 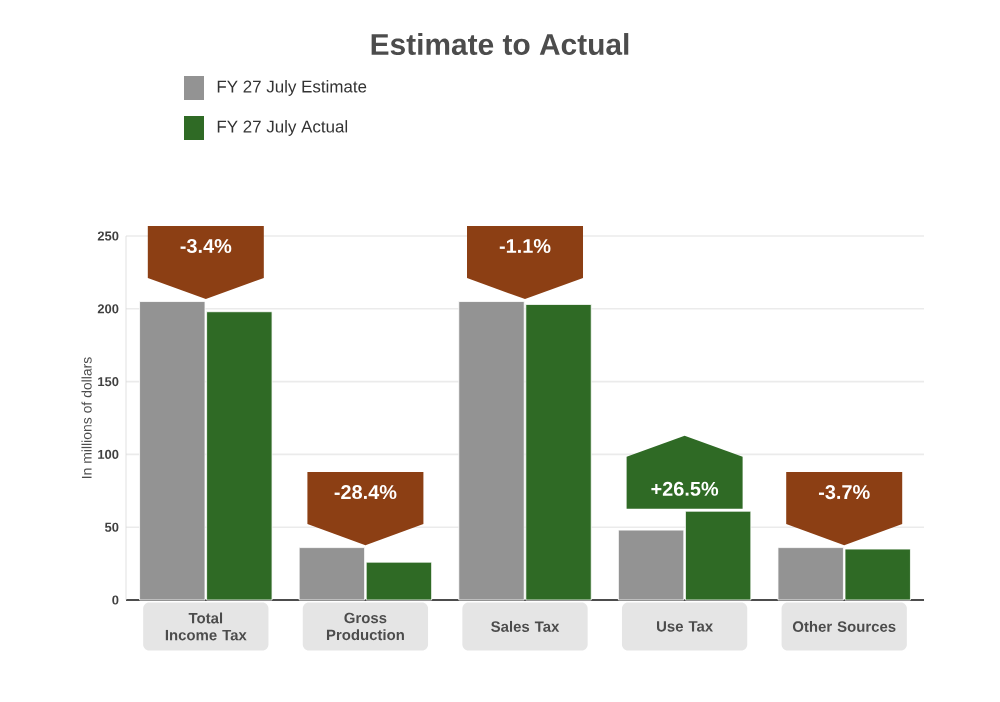 What do you see at coordinates (282, 128) in the screenshot?
I see `legend-label: FY 27 July Actual` at bounding box center [282, 128].